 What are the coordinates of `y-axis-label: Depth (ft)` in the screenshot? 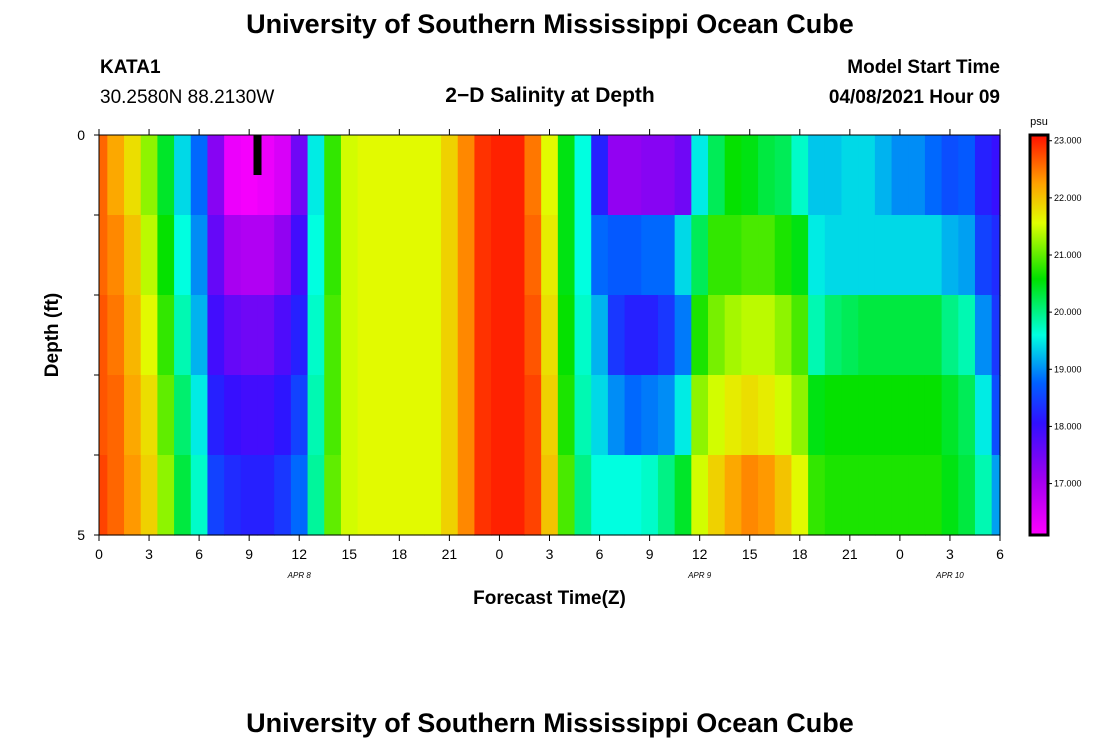 It's located at (52, 335).